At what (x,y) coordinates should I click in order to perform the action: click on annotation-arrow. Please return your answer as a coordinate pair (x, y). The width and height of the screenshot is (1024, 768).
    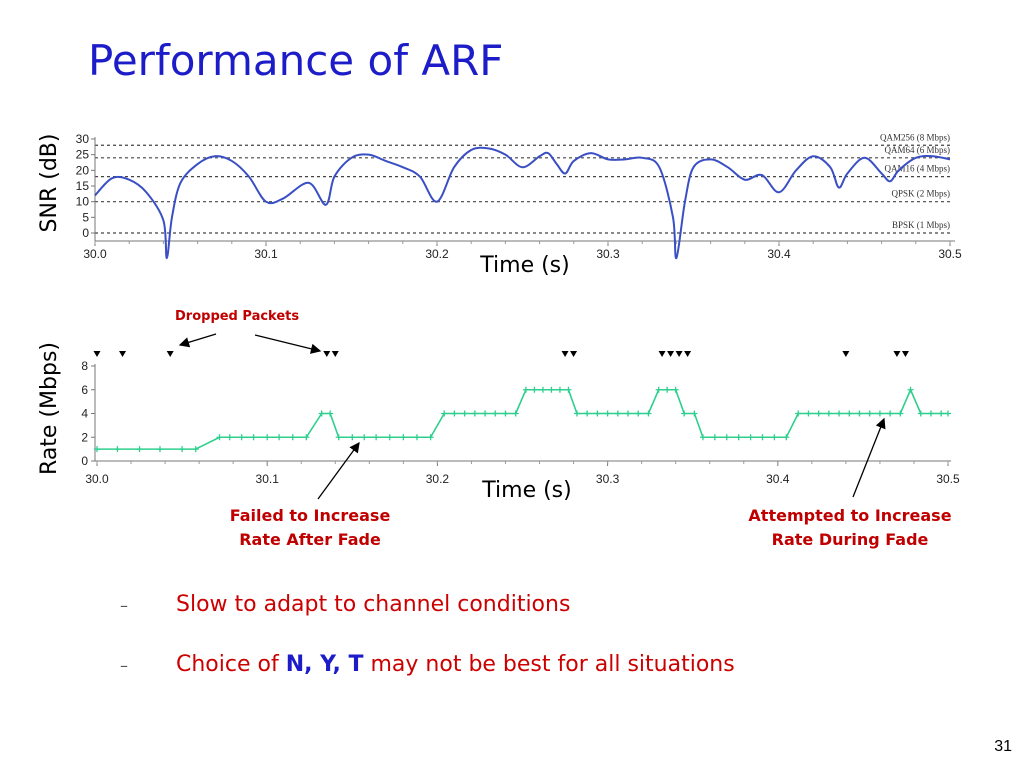
    Looking at the image, I should click on (869, 457).